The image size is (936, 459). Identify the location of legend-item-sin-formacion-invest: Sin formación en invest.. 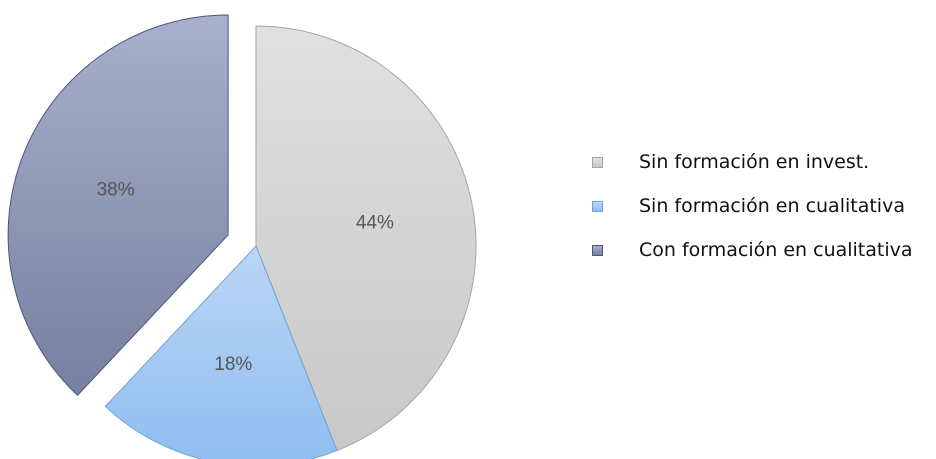
(752, 162).